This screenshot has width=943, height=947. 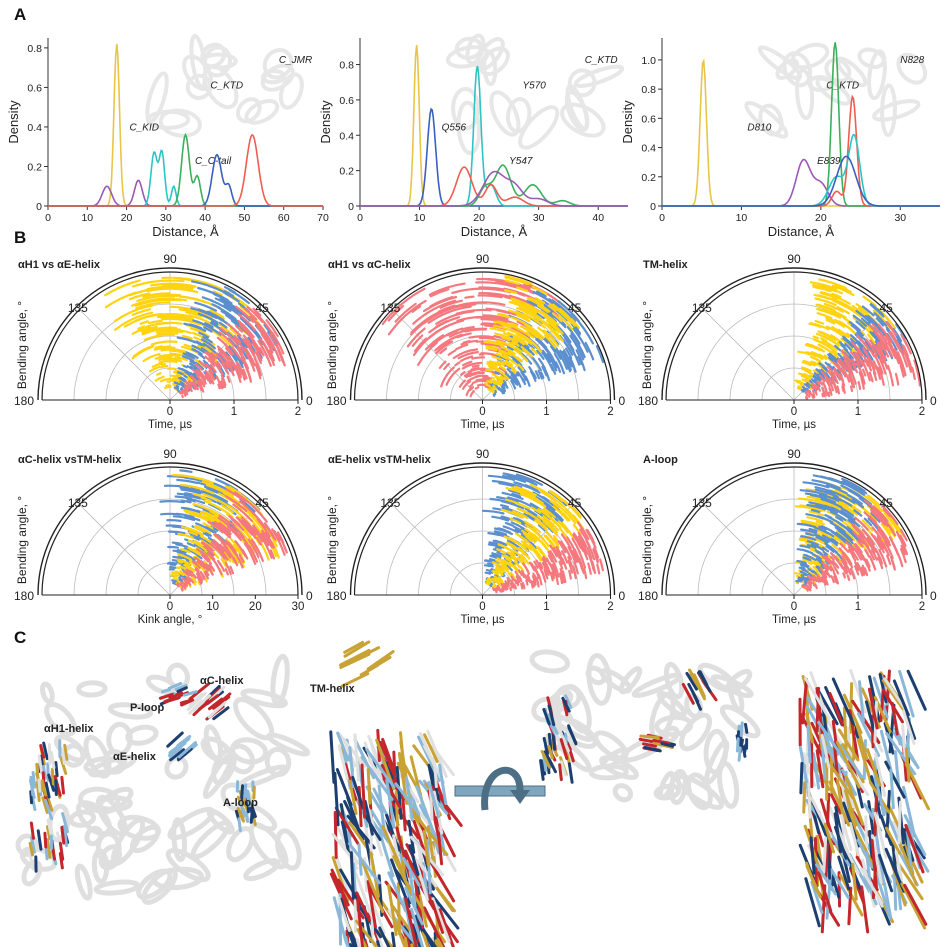 I want to click on x-tick-label: 50, so click(x=245, y=218).